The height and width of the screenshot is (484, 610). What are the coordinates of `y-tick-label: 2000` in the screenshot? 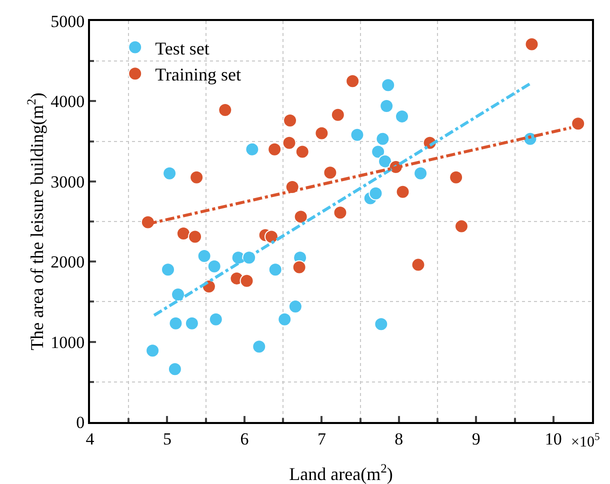 It's located at (67, 262).